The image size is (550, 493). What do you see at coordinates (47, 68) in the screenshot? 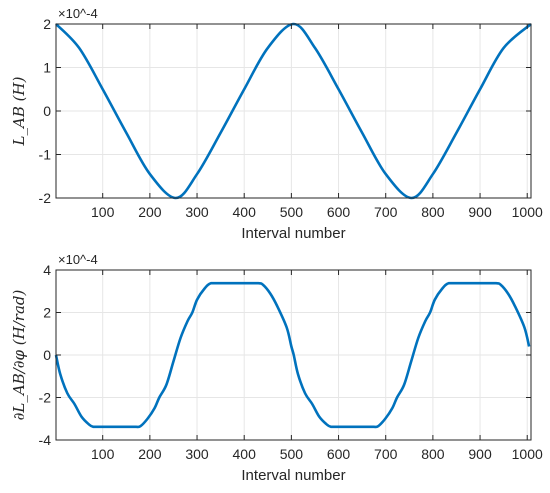
I see `y-tick-label: 1` at bounding box center [47, 68].